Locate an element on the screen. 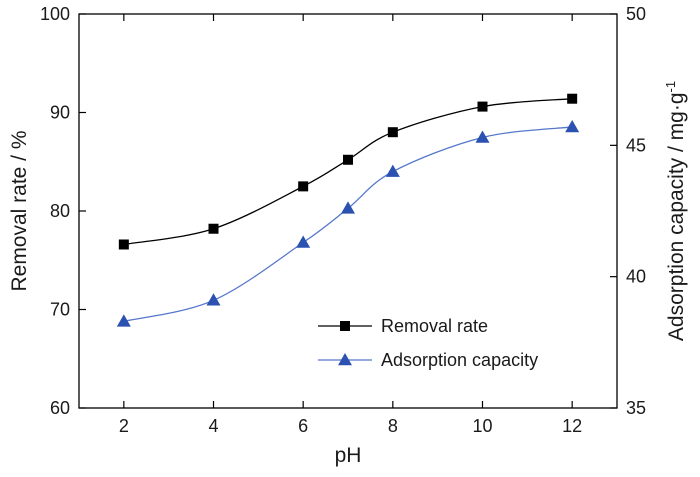 This screenshot has width=700, height=477. x-tick-label: 4 is located at coordinates (213, 426).